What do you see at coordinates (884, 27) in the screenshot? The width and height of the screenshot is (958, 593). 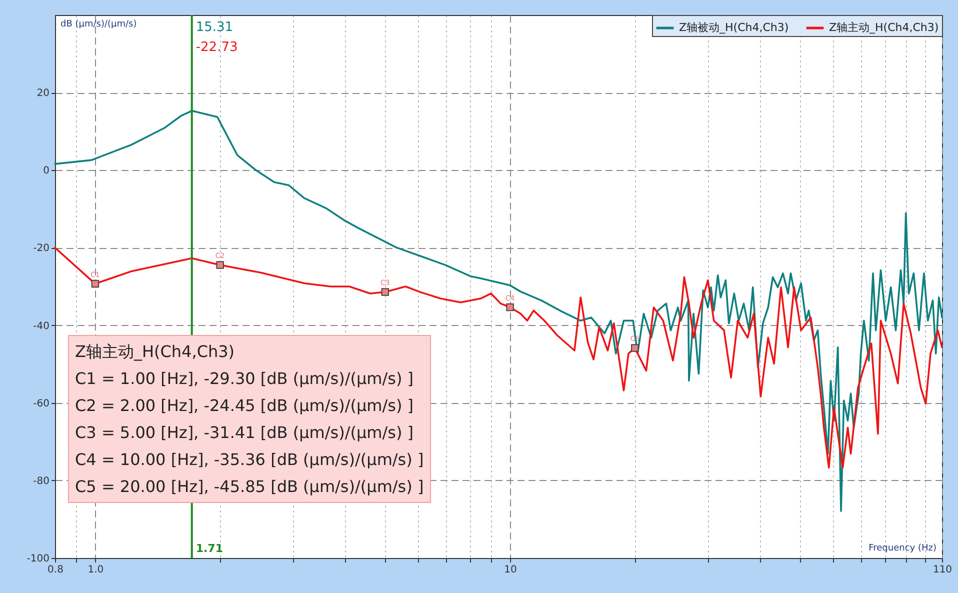 I see `legend-label: Z轴主动_H(Ch4,Ch3)` at bounding box center [884, 27].